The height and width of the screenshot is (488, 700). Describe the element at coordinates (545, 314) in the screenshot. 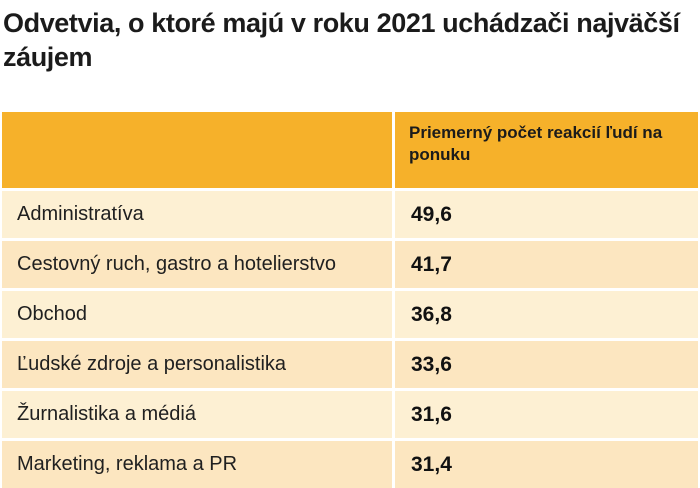

I see `row-value: 36,8` at that location.